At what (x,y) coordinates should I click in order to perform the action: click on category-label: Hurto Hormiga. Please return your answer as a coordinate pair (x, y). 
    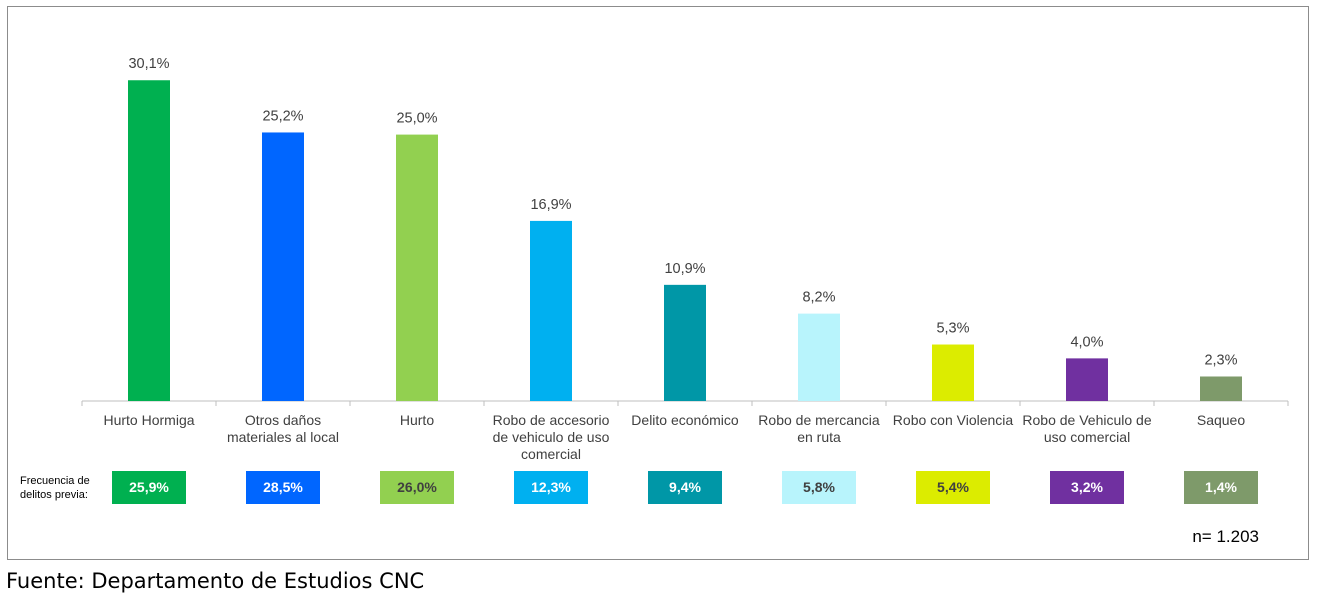
    Looking at the image, I should click on (149, 420).